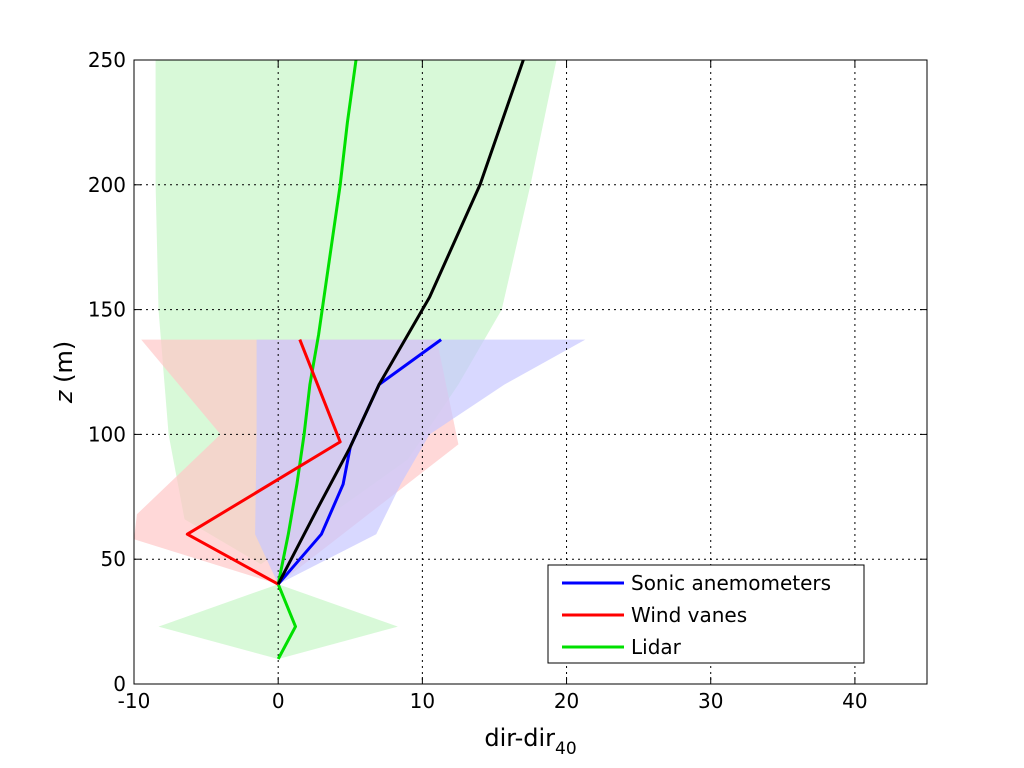 The height and width of the screenshot is (768, 1024). I want to click on y-tick-label: 100, so click(107, 434).